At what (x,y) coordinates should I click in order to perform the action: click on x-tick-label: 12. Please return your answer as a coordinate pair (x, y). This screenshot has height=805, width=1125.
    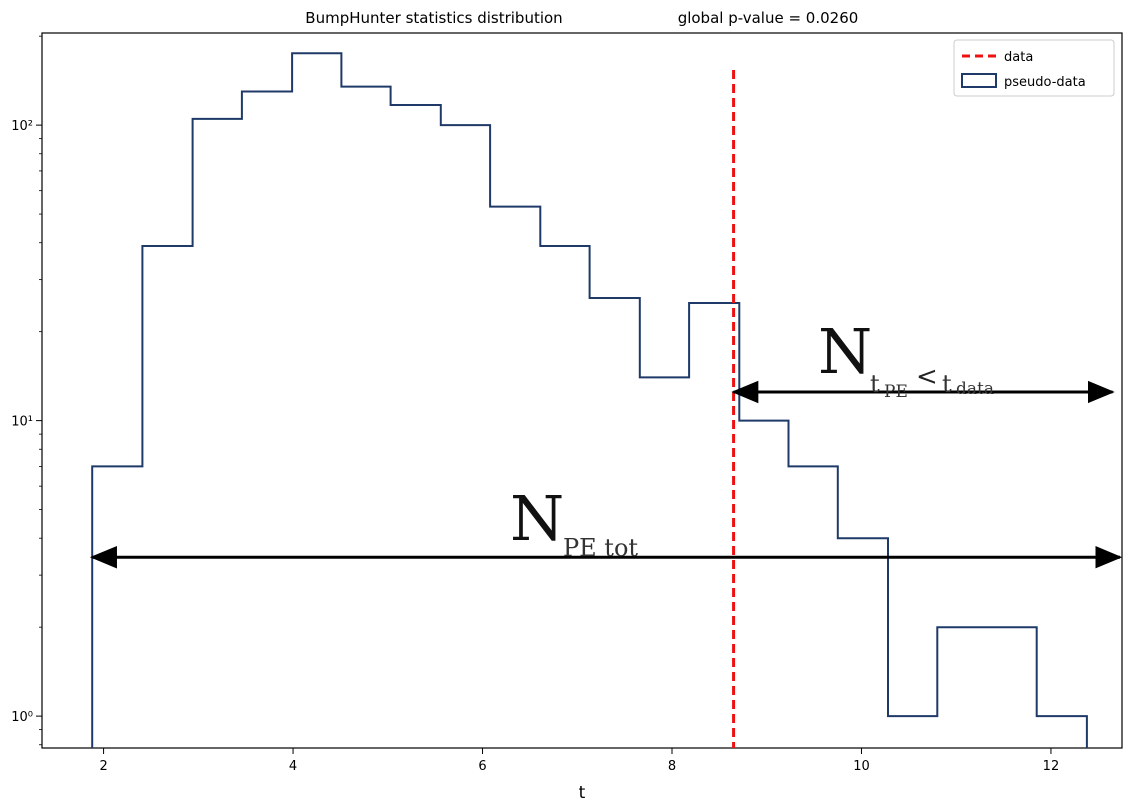
    Looking at the image, I should click on (1051, 766).